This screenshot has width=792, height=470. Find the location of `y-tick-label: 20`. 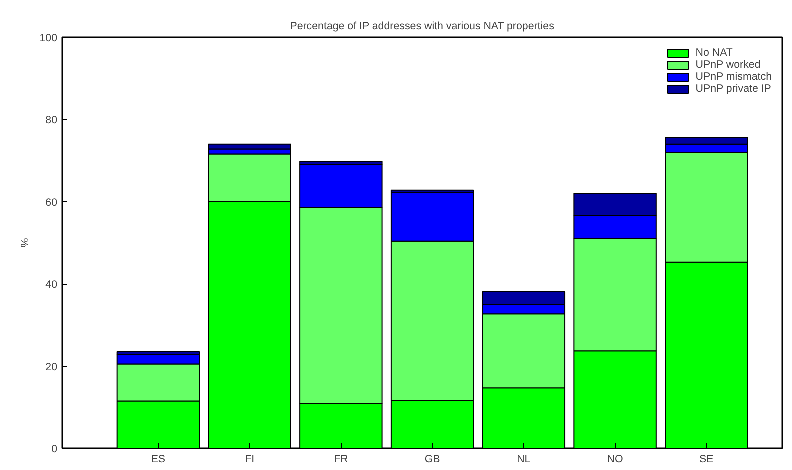

y-tick-label: 20 is located at coordinates (52, 367).